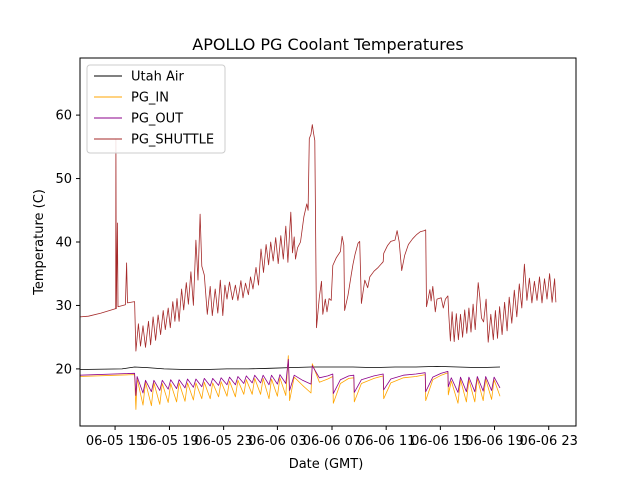  I want to click on legend-label: PG_IN, so click(150, 98).